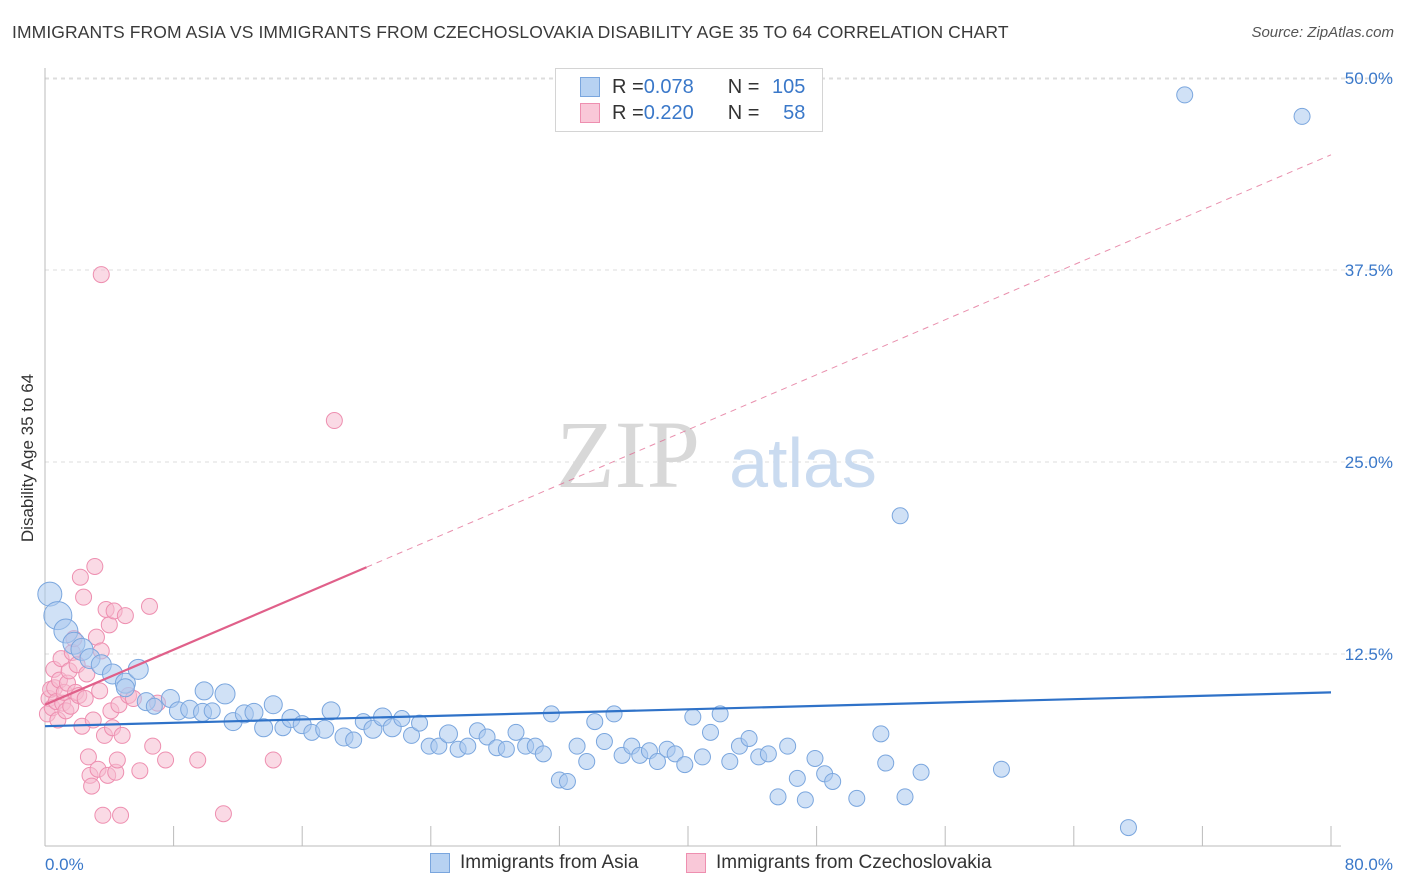  Describe the element at coordinates (1369, 78) in the screenshot. I see `y-tick-label: 50.0%` at that location.